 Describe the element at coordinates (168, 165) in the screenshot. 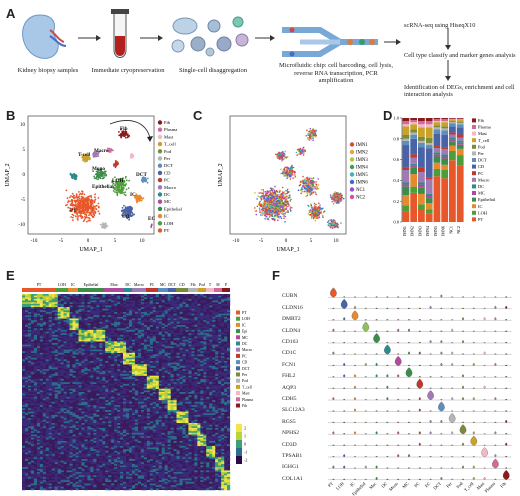

I see `umap-b-legend-label: DCT` at that location.